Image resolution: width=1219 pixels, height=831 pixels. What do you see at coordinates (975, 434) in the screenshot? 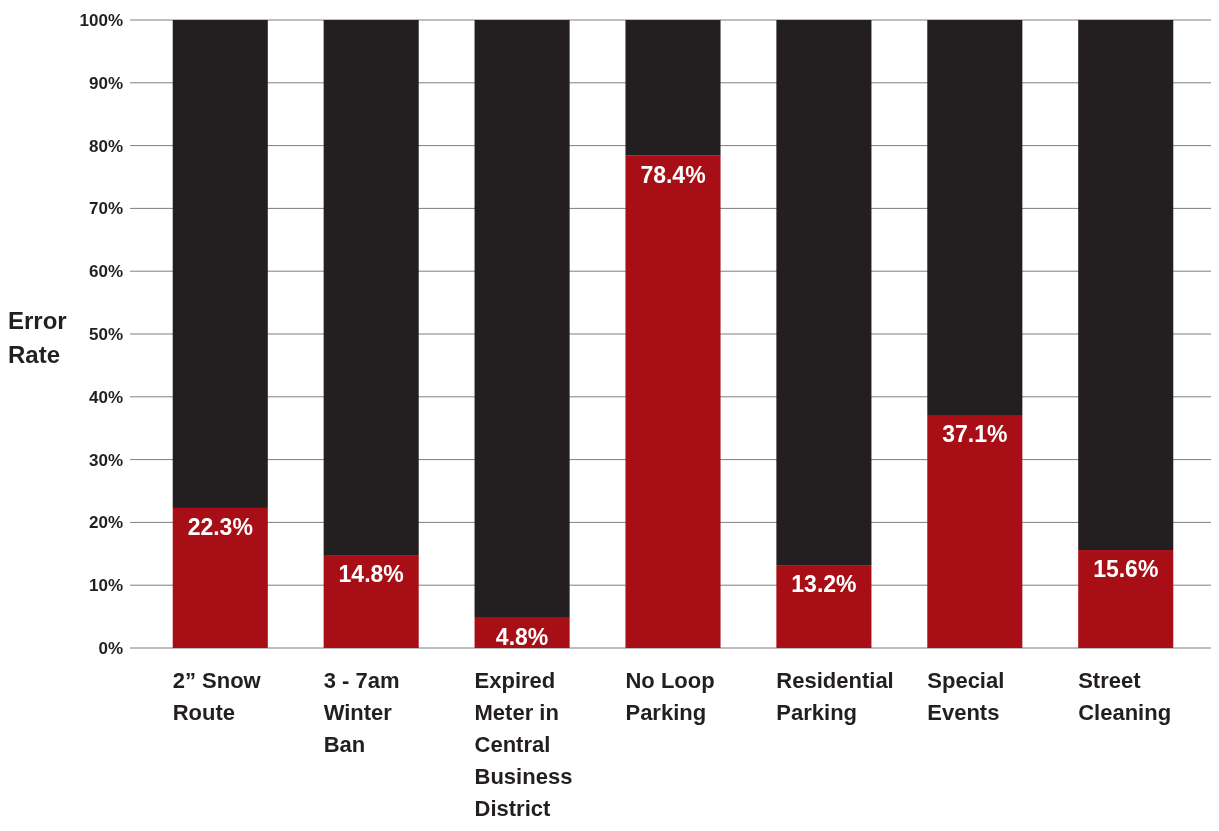
I see `data-label: 37.1%` at bounding box center [975, 434].